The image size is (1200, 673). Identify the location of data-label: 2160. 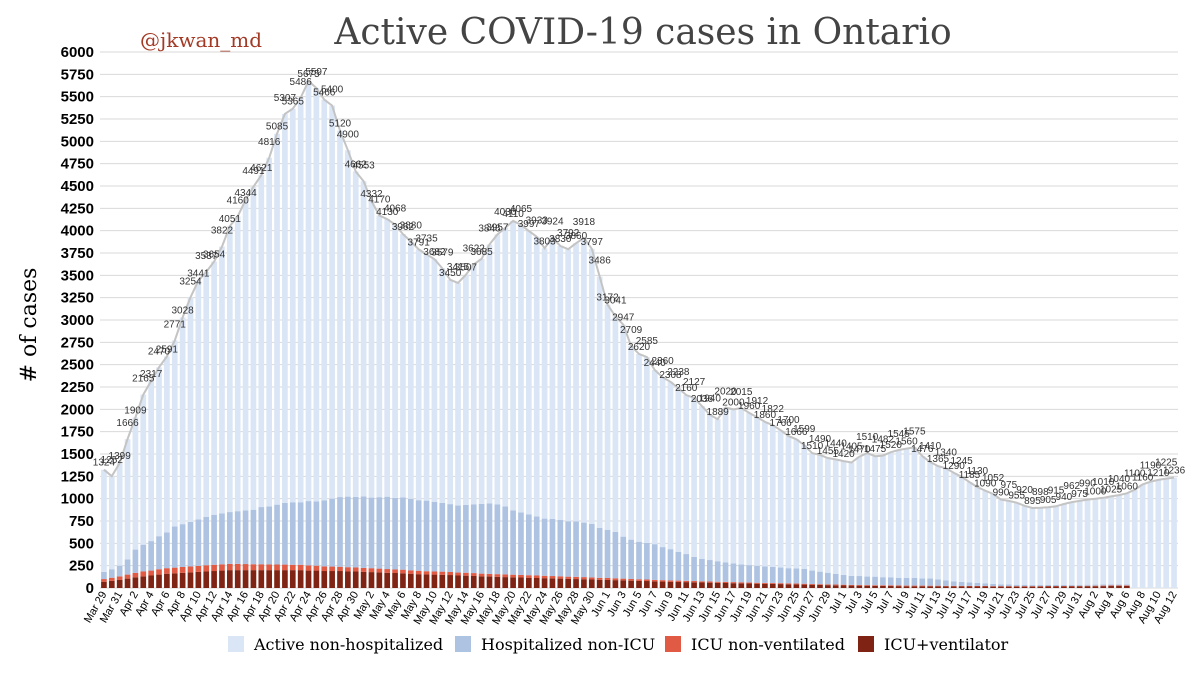
(686, 388).